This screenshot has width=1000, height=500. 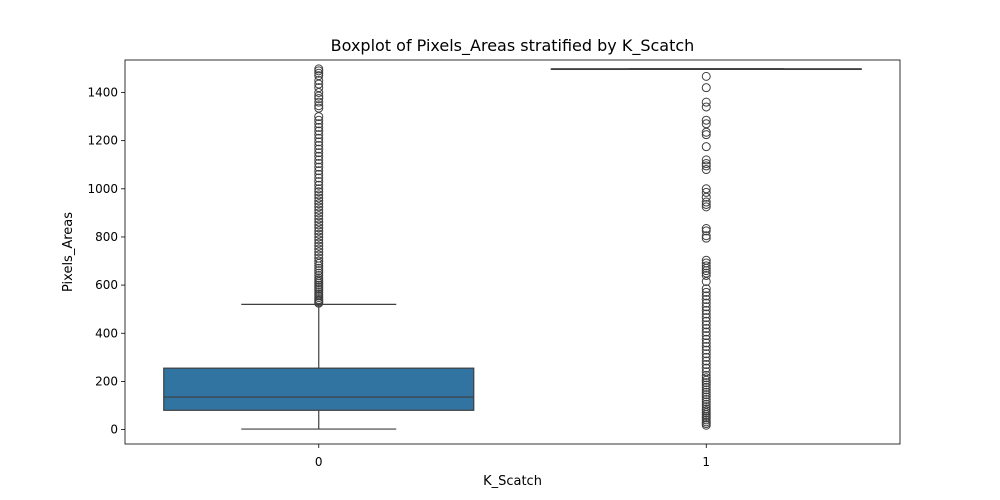 I want to click on y-tick-label: 1200, so click(x=102, y=141).